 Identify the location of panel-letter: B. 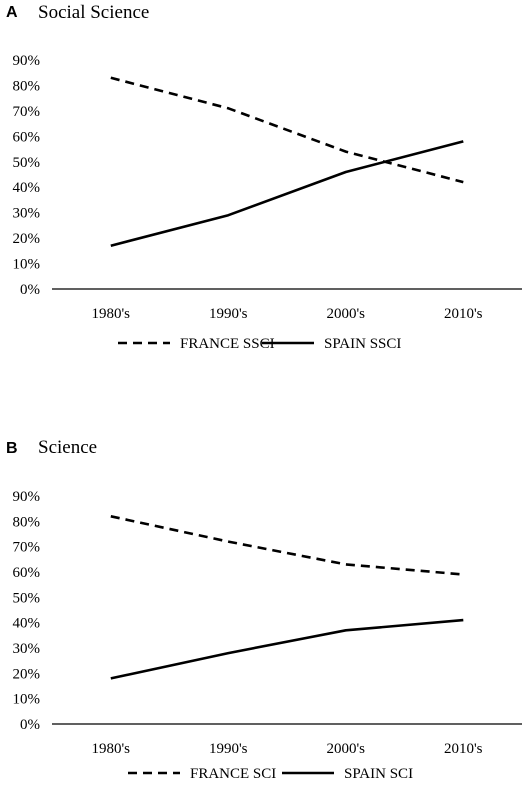
(12, 448).